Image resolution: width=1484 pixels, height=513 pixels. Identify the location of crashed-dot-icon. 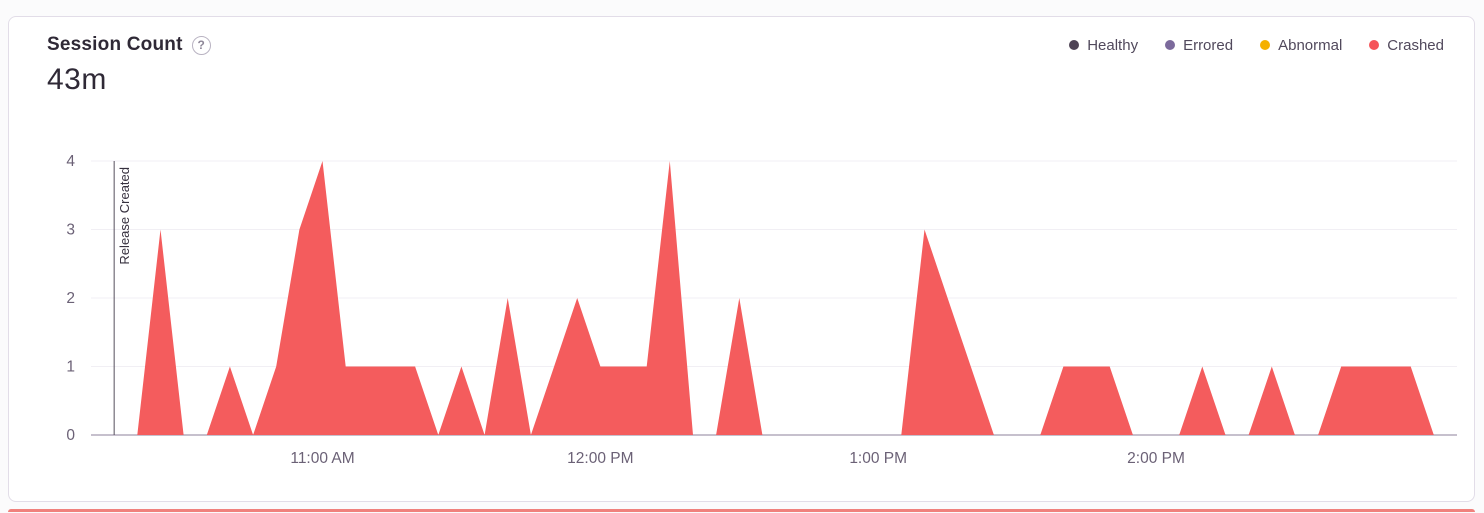
(1374, 45).